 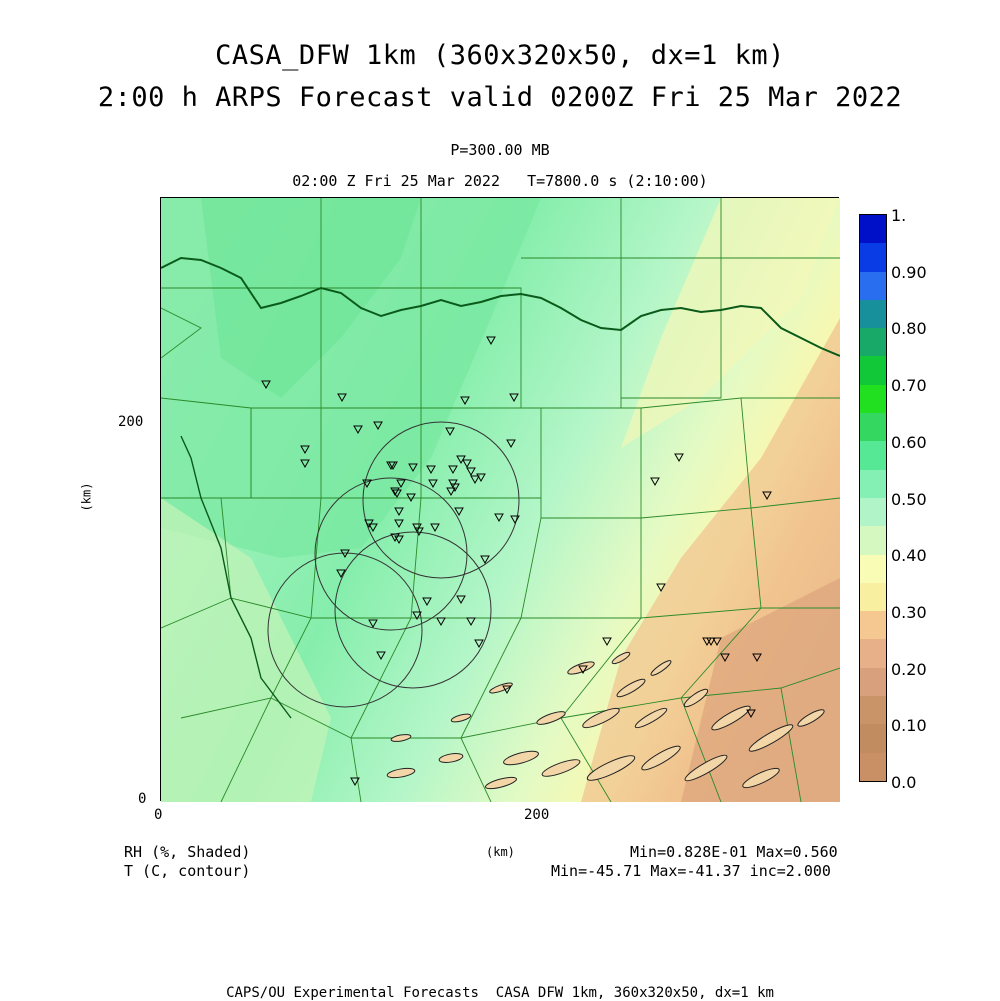 I want to click on x-tick-label: 0, so click(x=158, y=815).